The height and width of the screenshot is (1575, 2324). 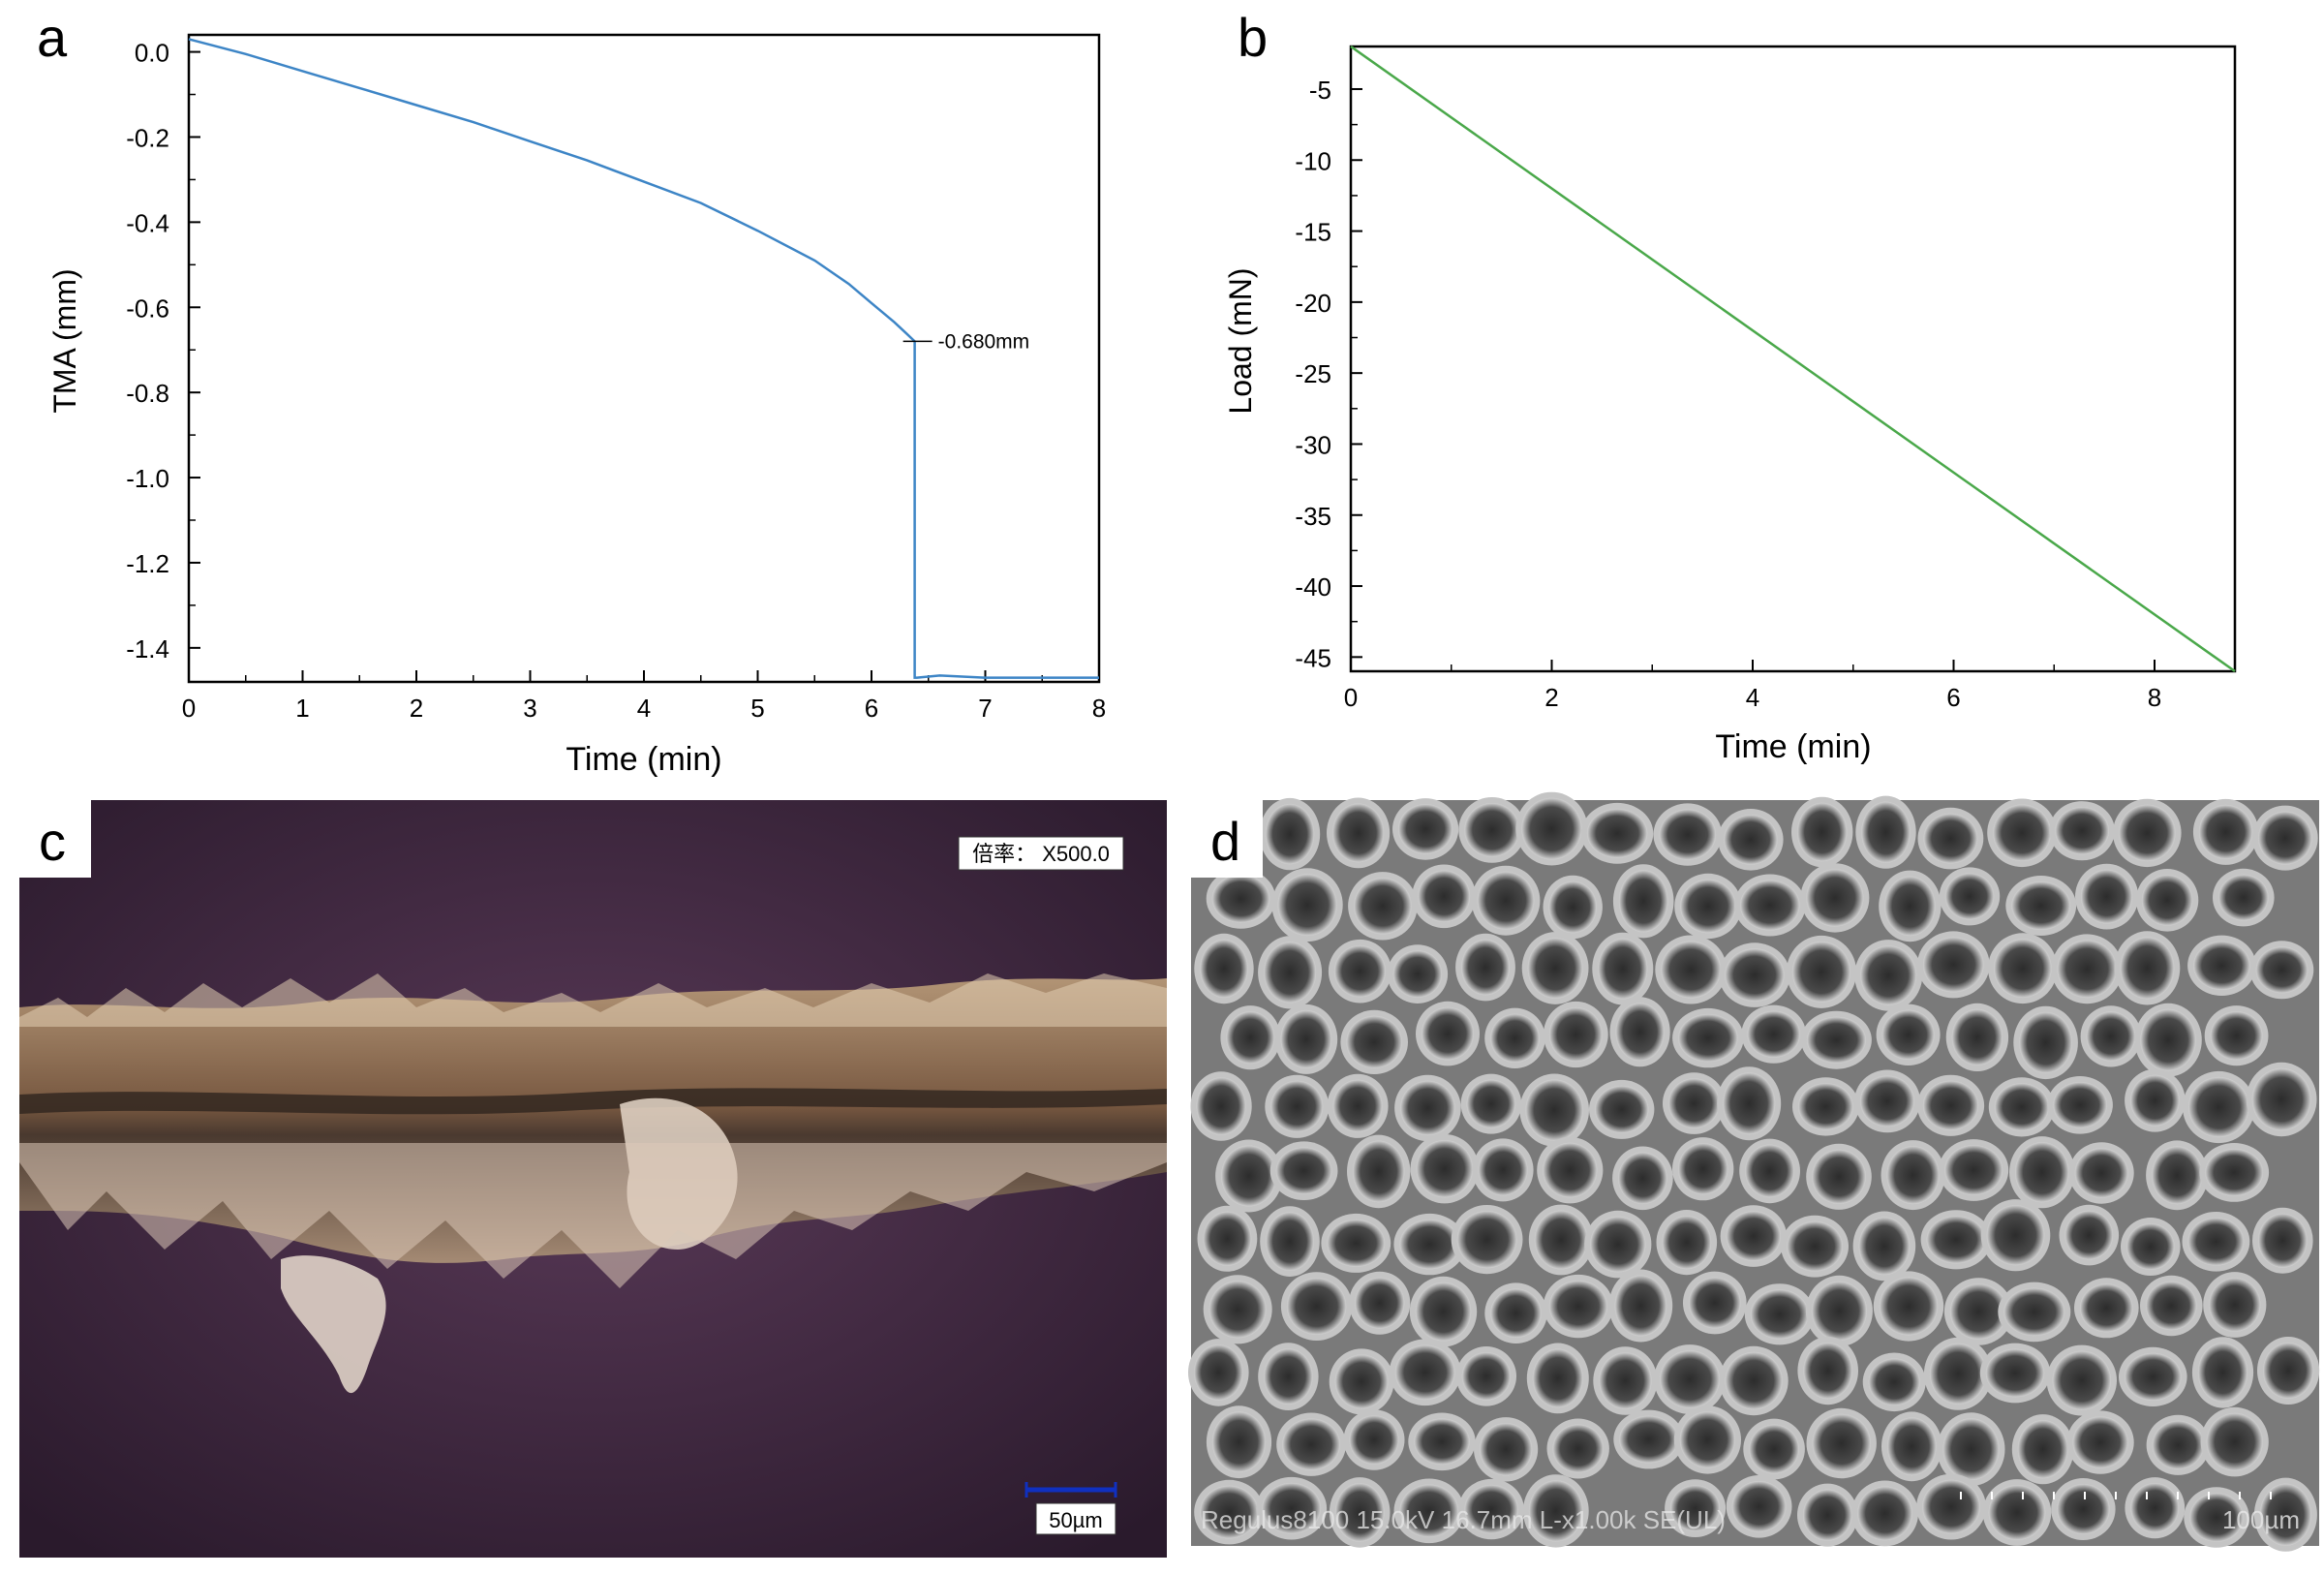 I want to click on a-x-tick-label: 2, so click(x=416, y=708).